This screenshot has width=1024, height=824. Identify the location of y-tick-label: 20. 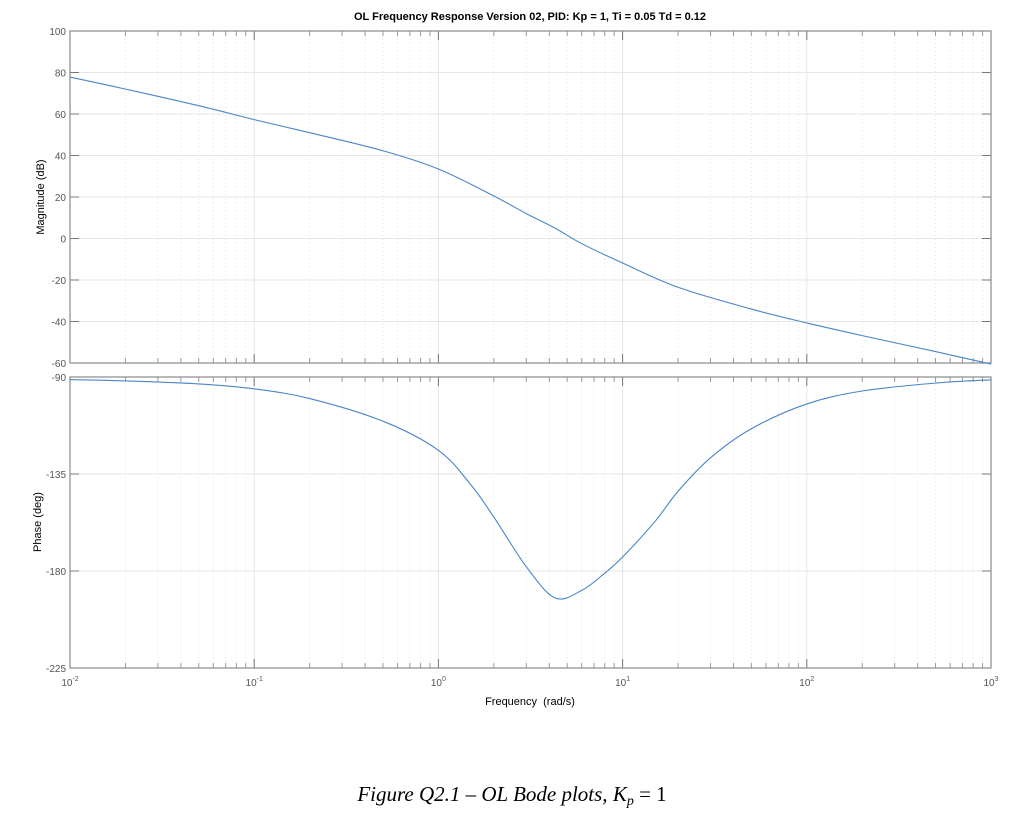
(61, 198).